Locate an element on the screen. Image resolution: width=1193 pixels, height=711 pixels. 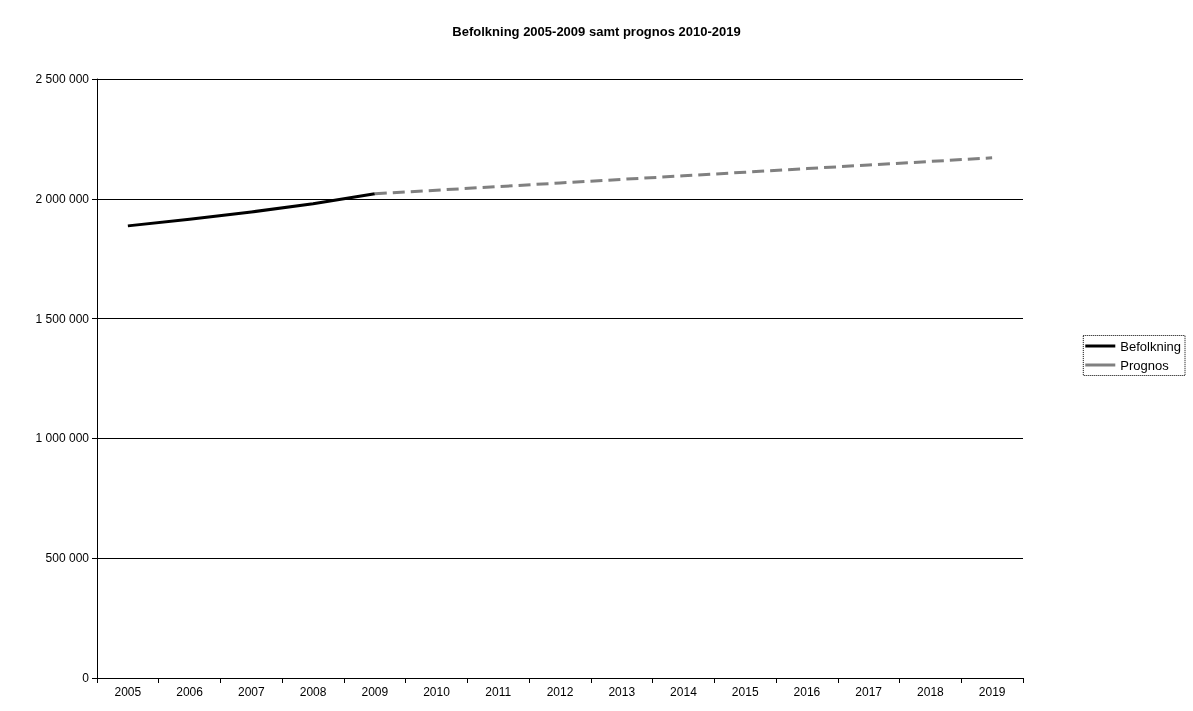
line-series is located at coordinates (683, 176).